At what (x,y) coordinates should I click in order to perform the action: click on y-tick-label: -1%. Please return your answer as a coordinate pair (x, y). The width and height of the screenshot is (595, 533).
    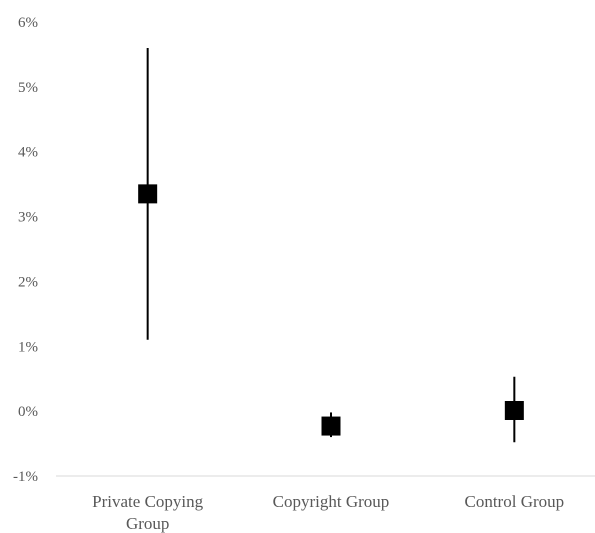
    Looking at the image, I should click on (25, 477).